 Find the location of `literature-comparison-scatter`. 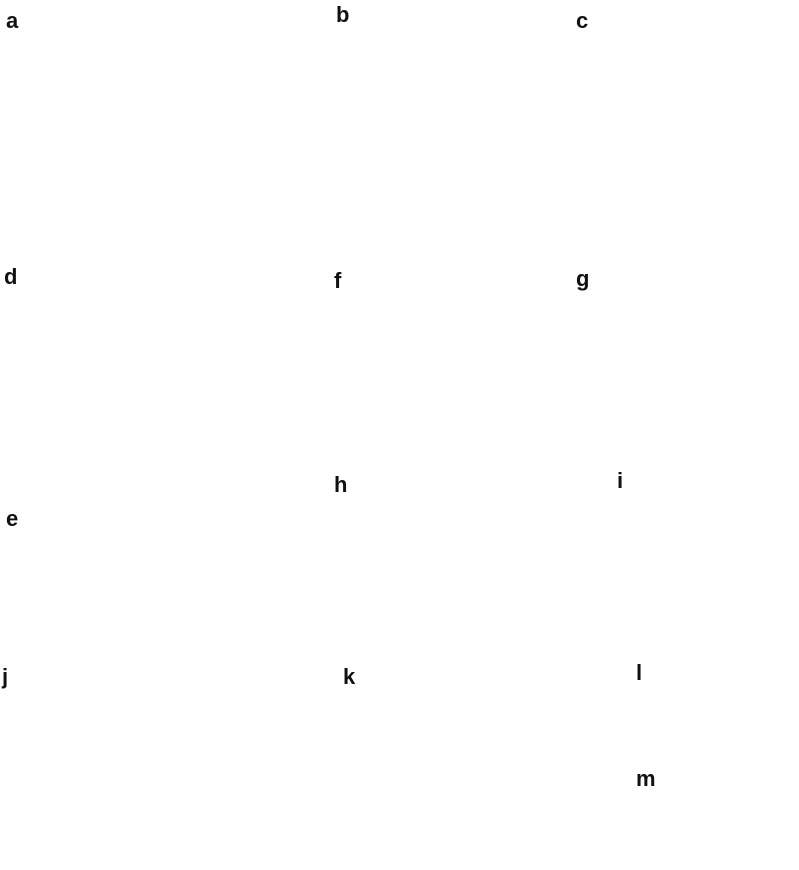

literature-comparison-scatter is located at coordinates (170, 769).